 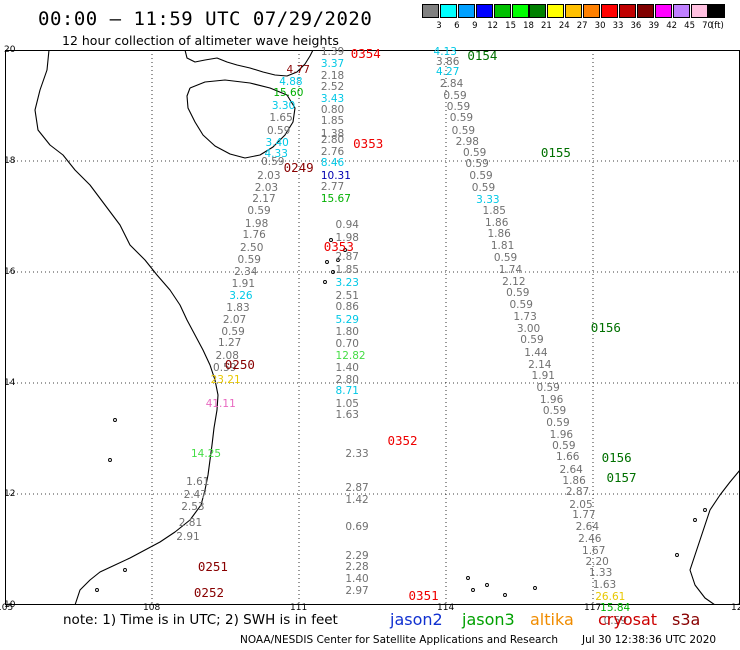 I want to click on pass-number: 0351, so click(x=423, y=595).